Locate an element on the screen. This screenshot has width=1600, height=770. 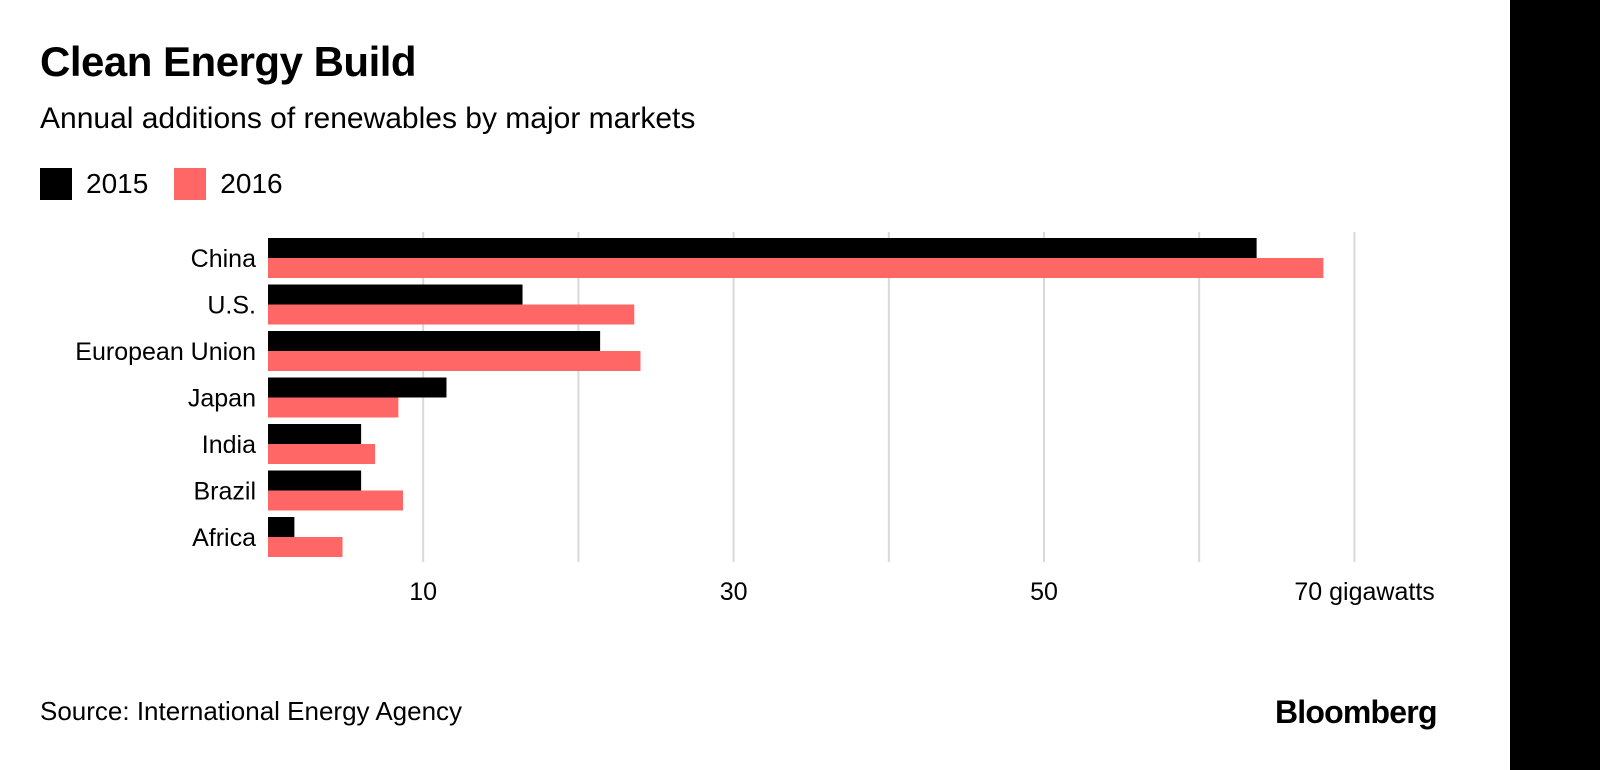
bar-2015-india is located at coordinates (315, 434).